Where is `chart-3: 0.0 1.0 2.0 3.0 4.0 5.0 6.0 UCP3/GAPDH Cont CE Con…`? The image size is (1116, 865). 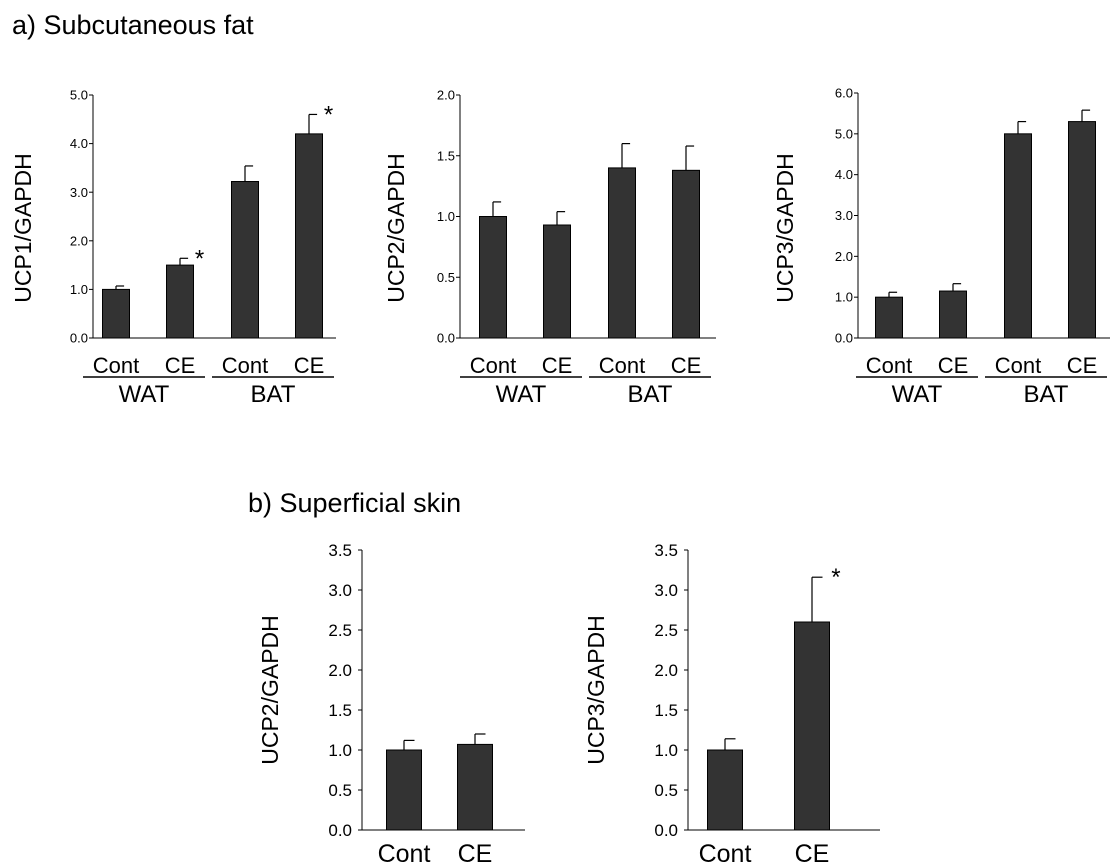 chart-3: 0.0 1.0 2.0 3.0 4.0 5.0 6.0 UCP3/GAPDH Cont CE Con… is located at coordinates (941, 247).